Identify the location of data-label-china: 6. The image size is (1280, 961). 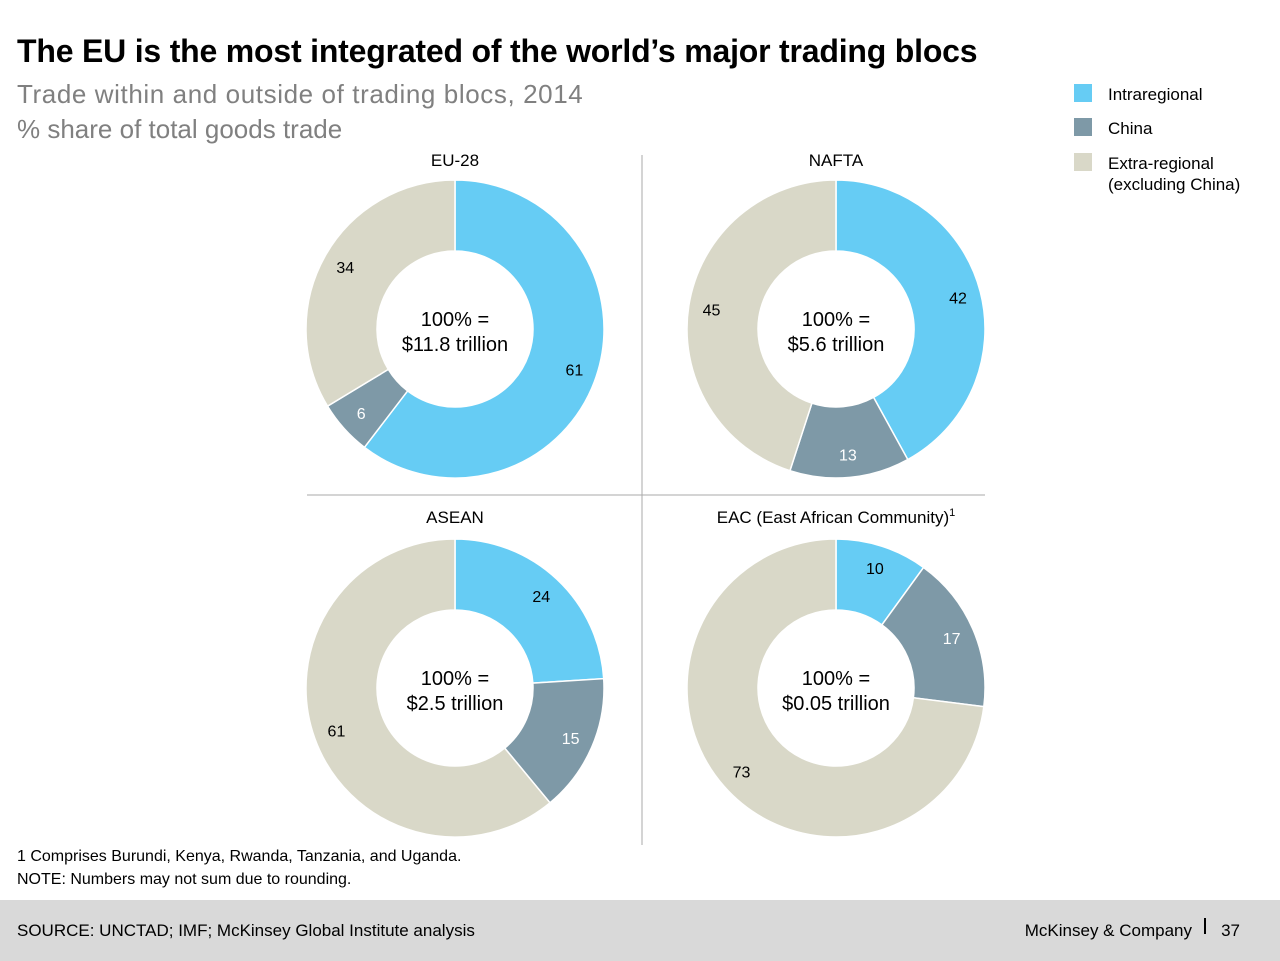
(361, 414).